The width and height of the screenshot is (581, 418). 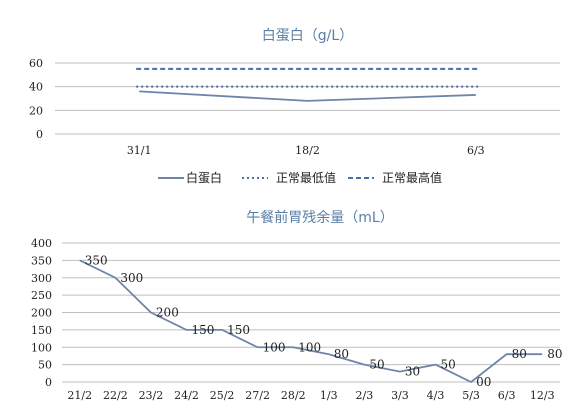 What do you see at coordinates (483, 382) in the screenshot?
I see `residual-data-label: 00` at bounding box center [483, 382].